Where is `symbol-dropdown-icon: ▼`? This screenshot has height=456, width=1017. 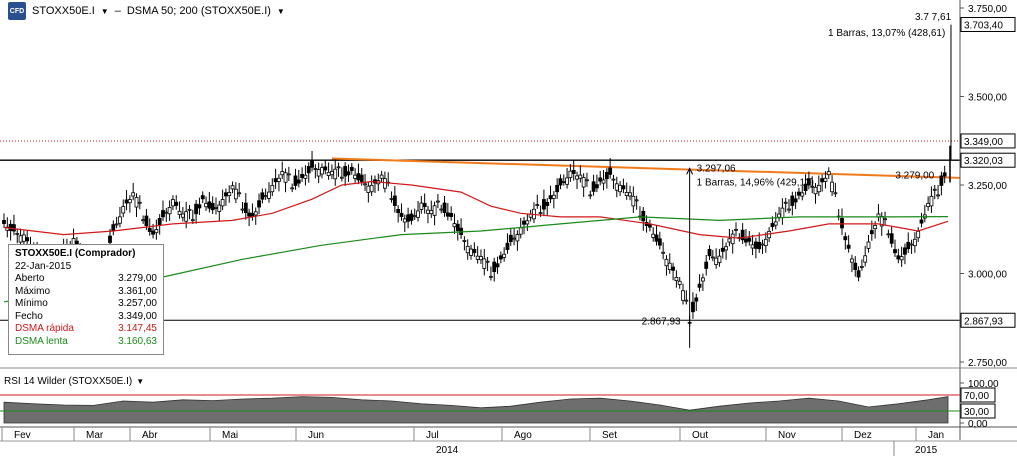 symbol-dropdown-icon: ▼ is located at coordinates (104, 11).